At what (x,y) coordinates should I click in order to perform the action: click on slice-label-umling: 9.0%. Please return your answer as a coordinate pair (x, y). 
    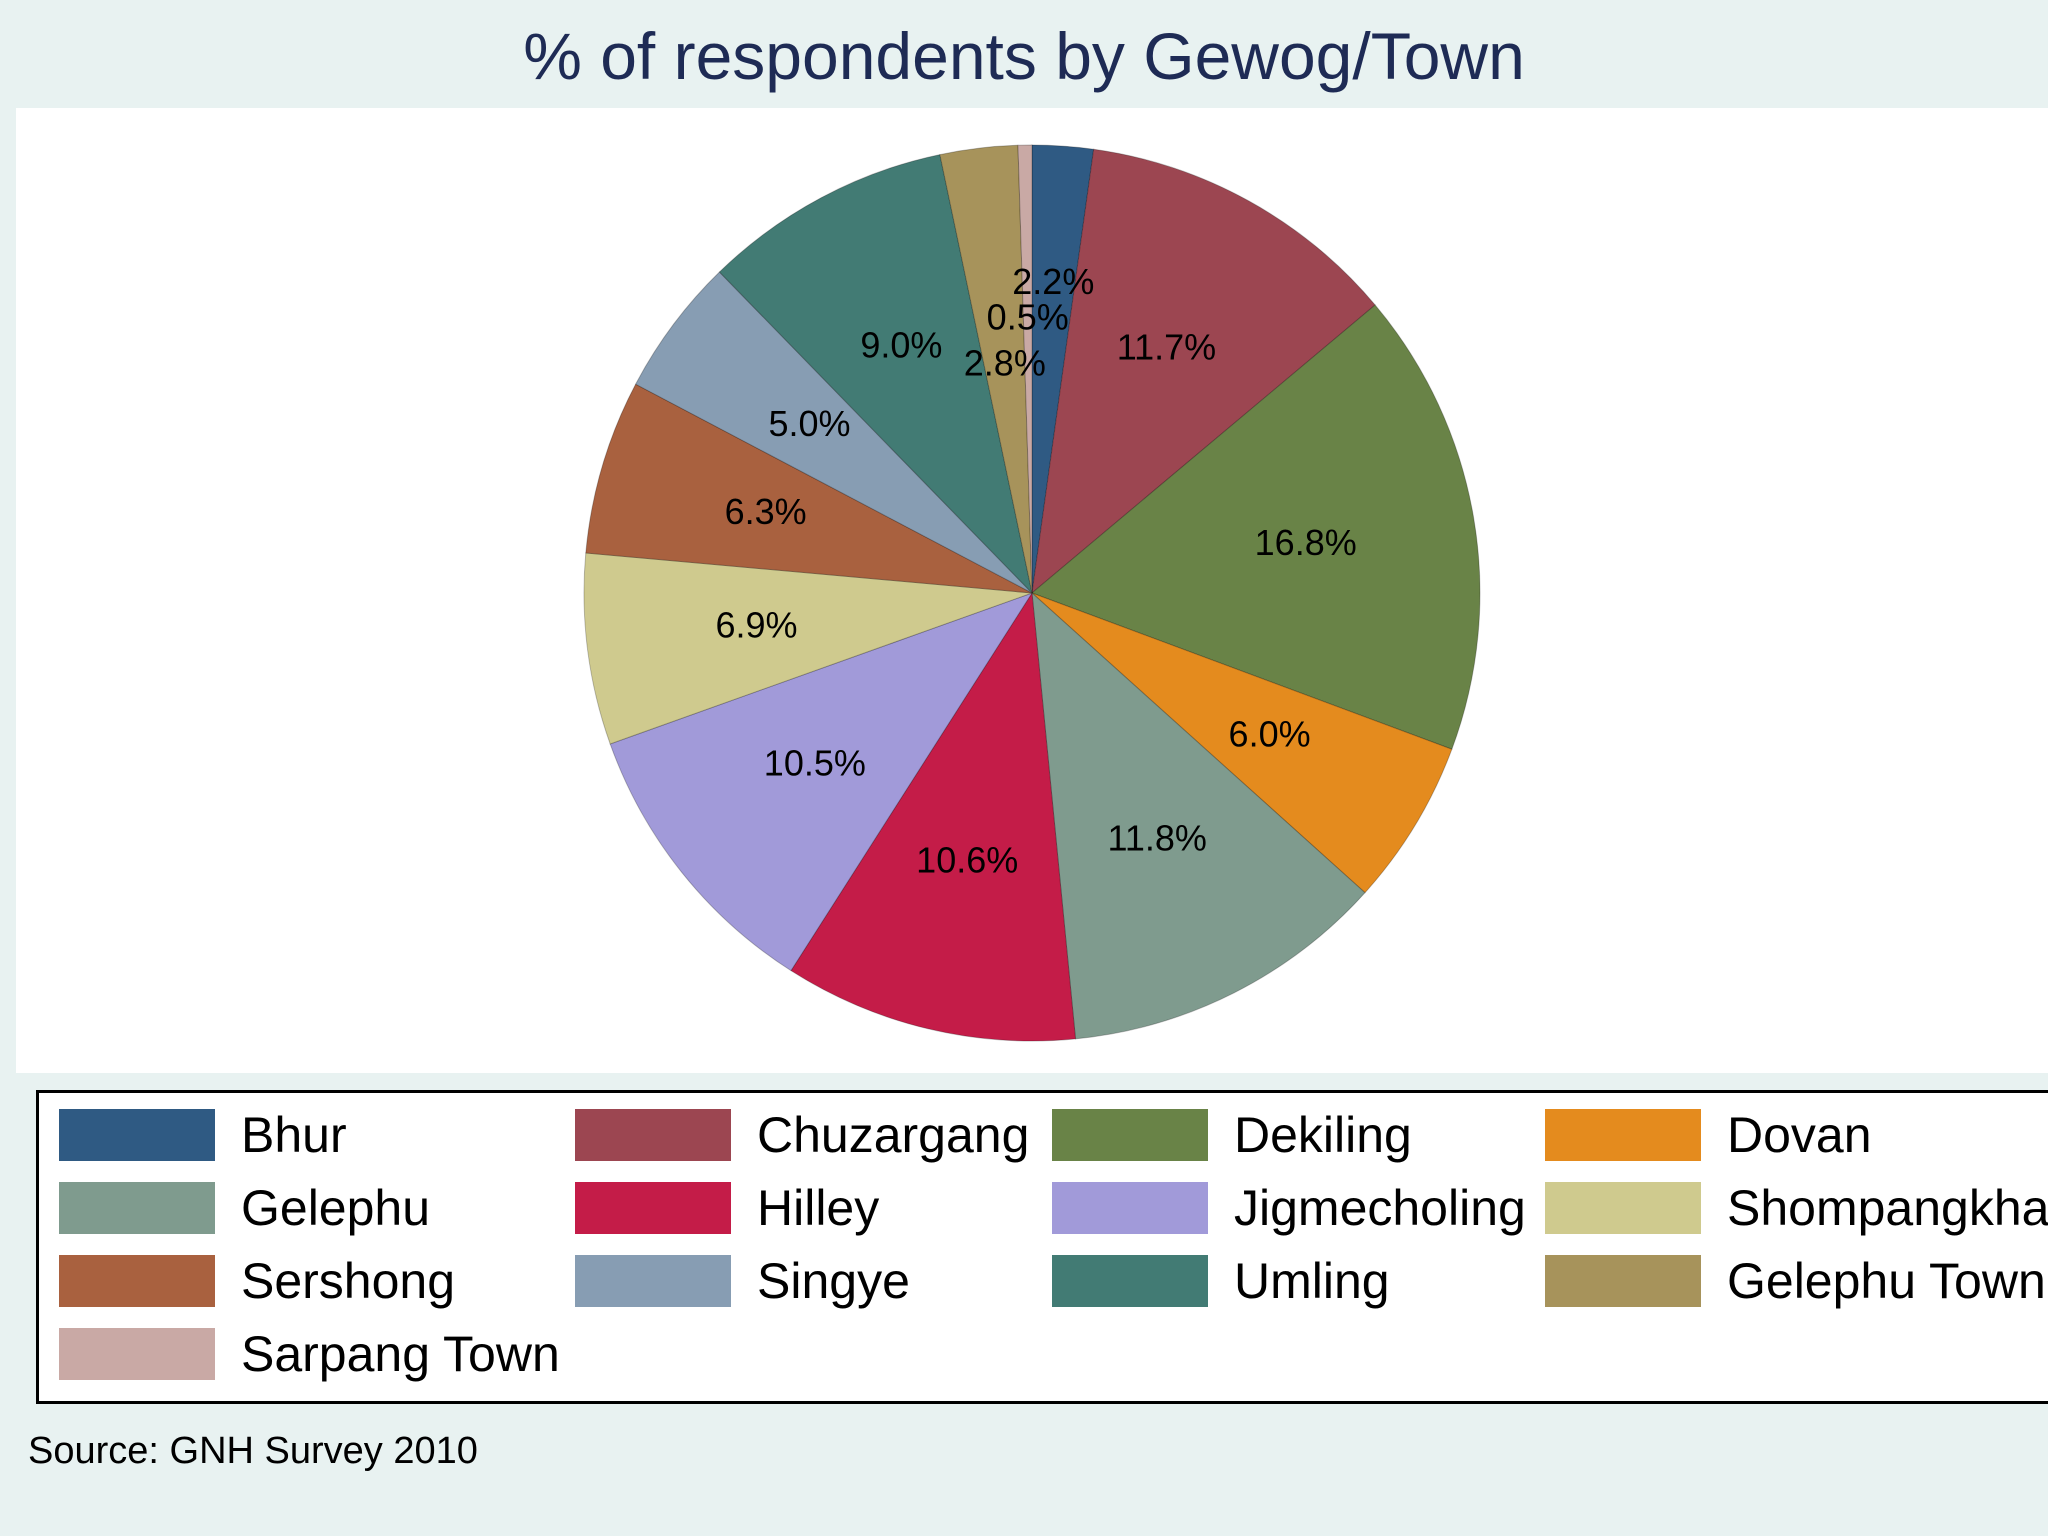
    Looking at the image, I should click on (901, 344).